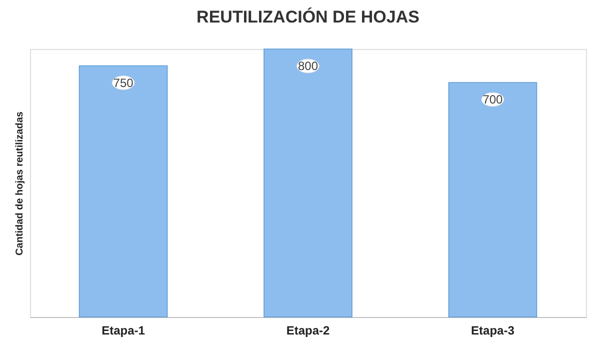 Image resolution: width=602 pixels, height=344 pixels. I want to click on x-tick-label: Etapa-3, so click(493, 331).